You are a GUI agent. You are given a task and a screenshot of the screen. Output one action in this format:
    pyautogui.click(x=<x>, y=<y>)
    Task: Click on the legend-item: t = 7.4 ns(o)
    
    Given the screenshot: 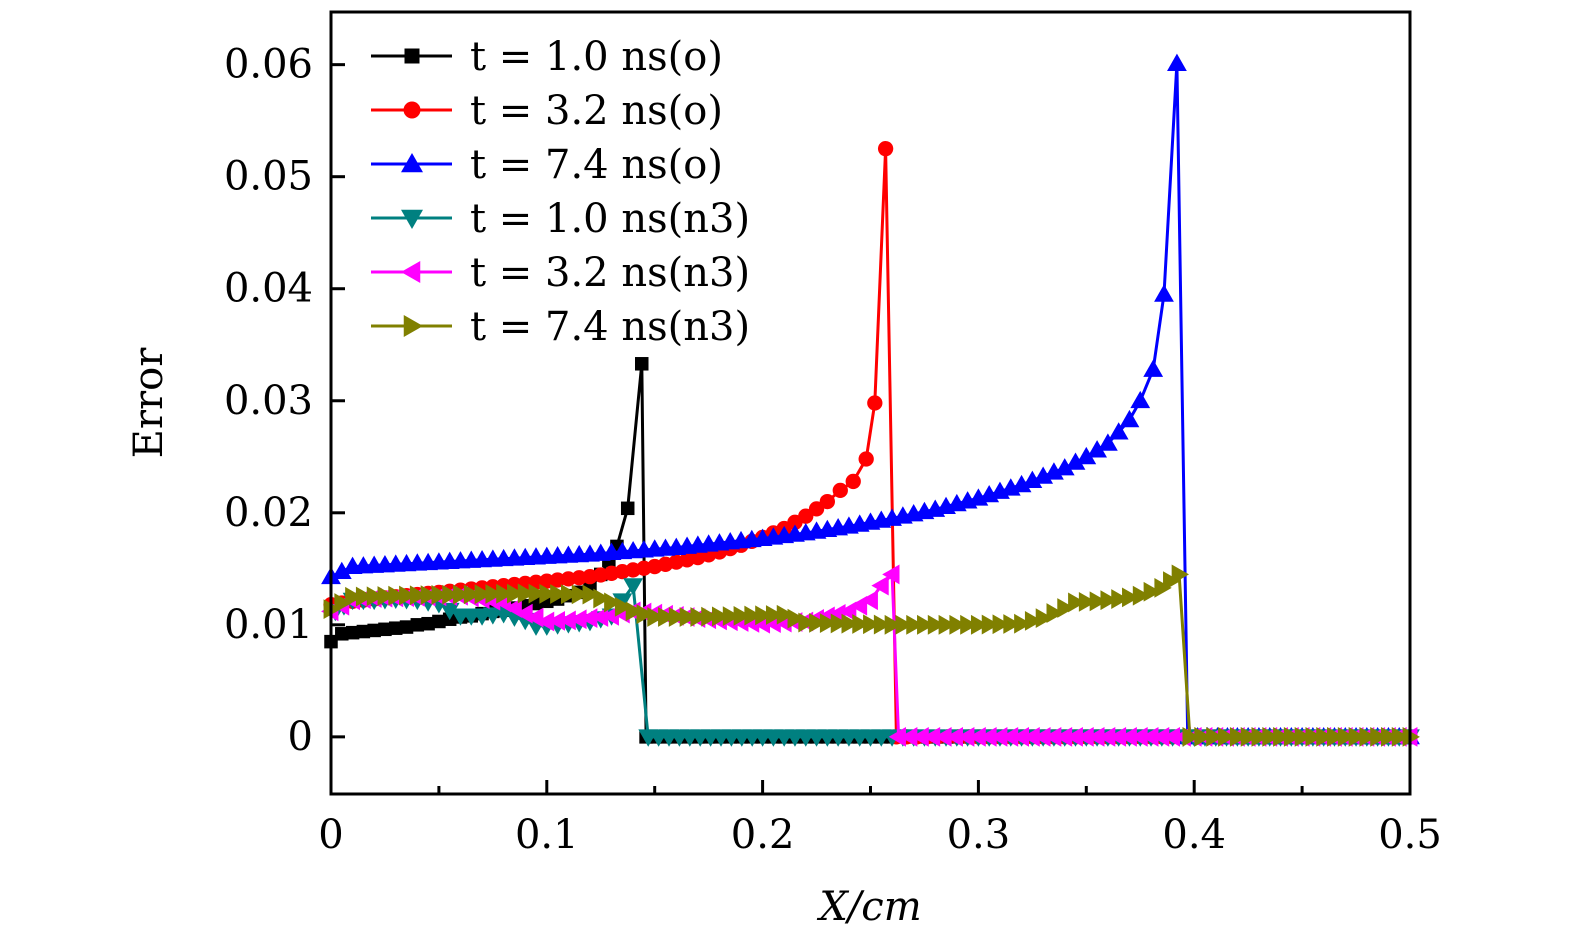 What is the action you would take?
    pyautogui.click(x=547, y=165)
    